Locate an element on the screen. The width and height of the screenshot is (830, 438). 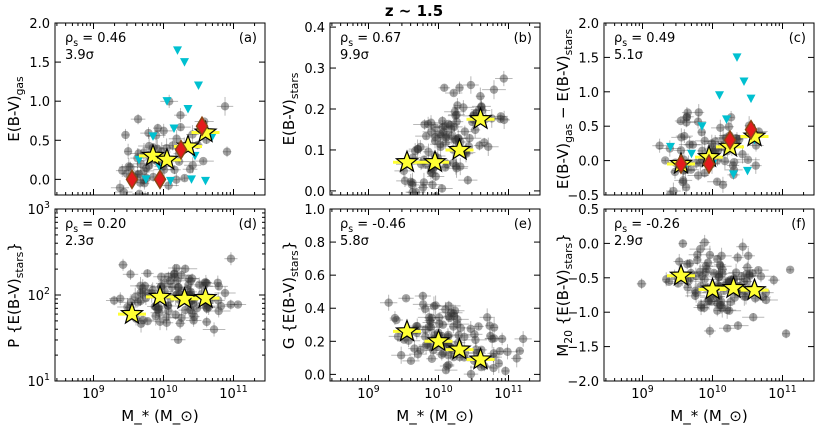
diamond-marker is located at coordinates (681, 164).